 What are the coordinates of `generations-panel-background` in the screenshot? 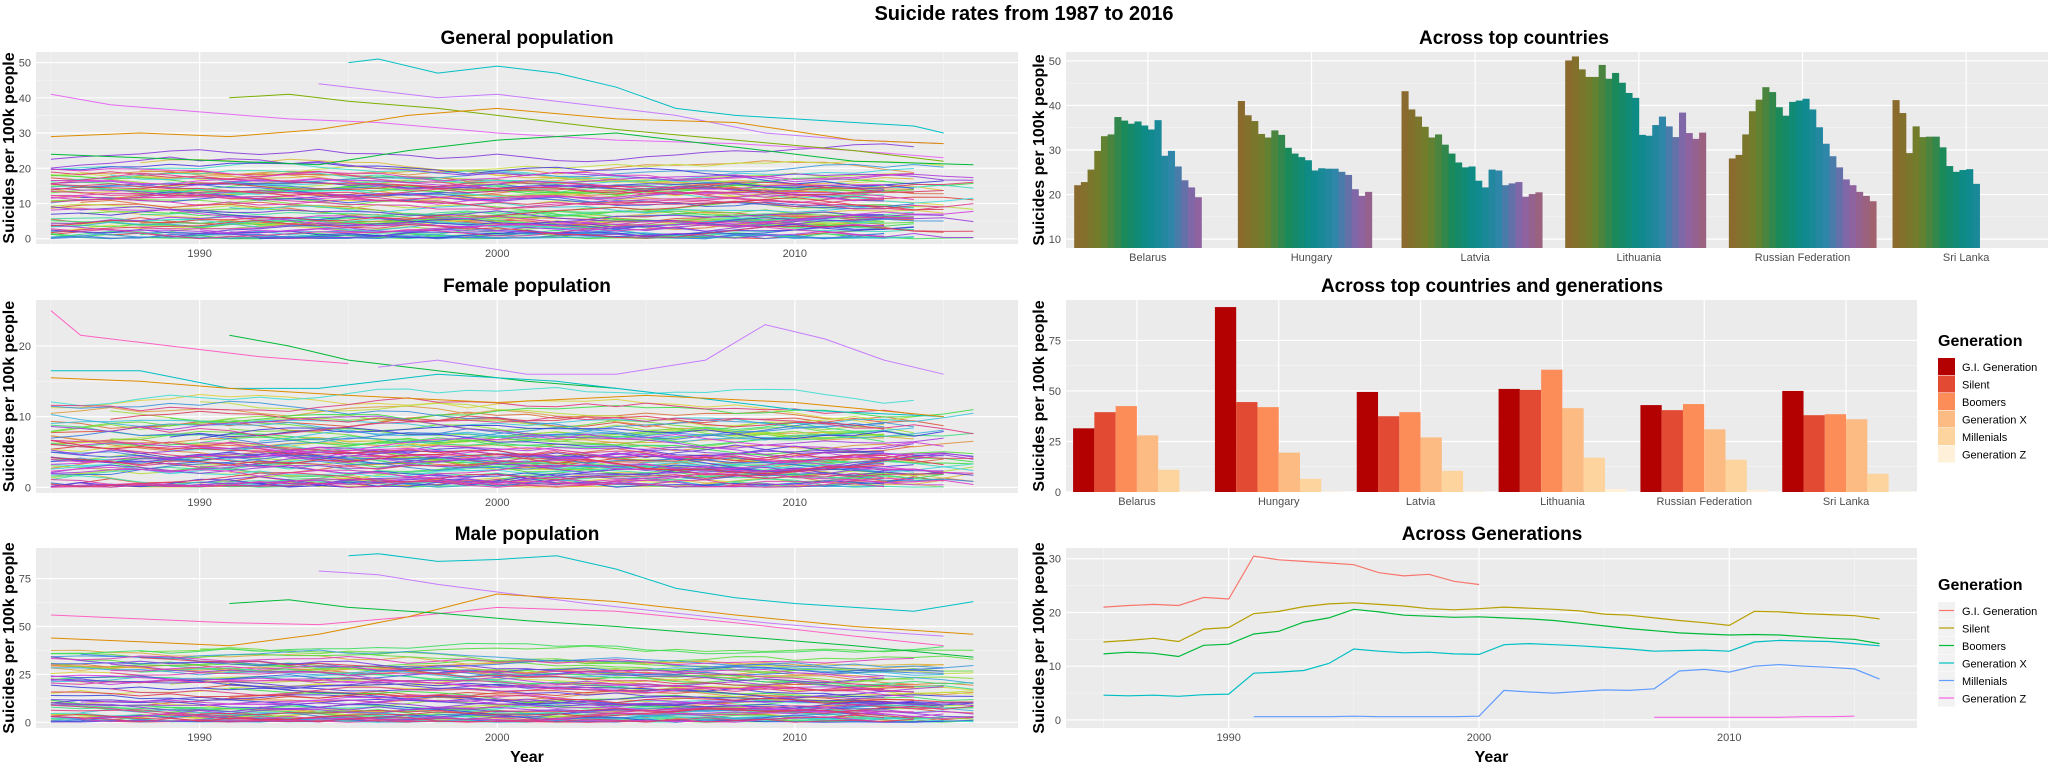 It's located at (1491, 638).